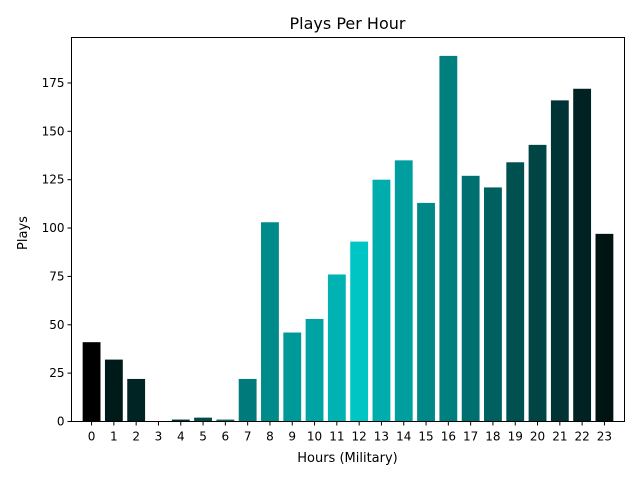  What do you see at coordinates (336, 437) in the screenshot?
I see `x-tick-label: 11` at bounding box center [336, 437].